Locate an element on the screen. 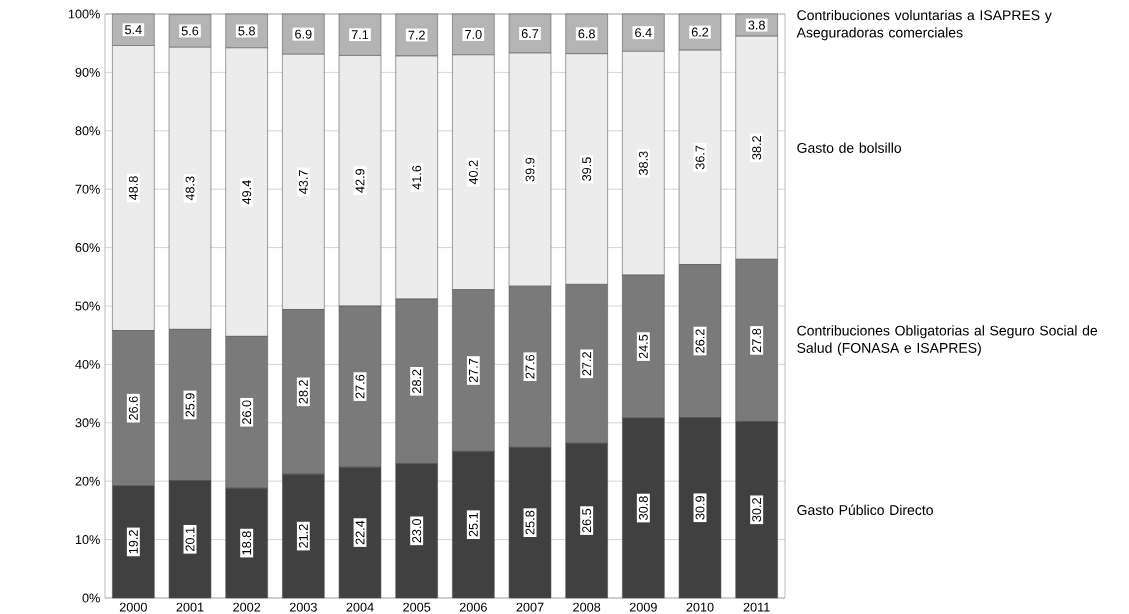  data-label: 30.8 is located at coordinates (643, 508).